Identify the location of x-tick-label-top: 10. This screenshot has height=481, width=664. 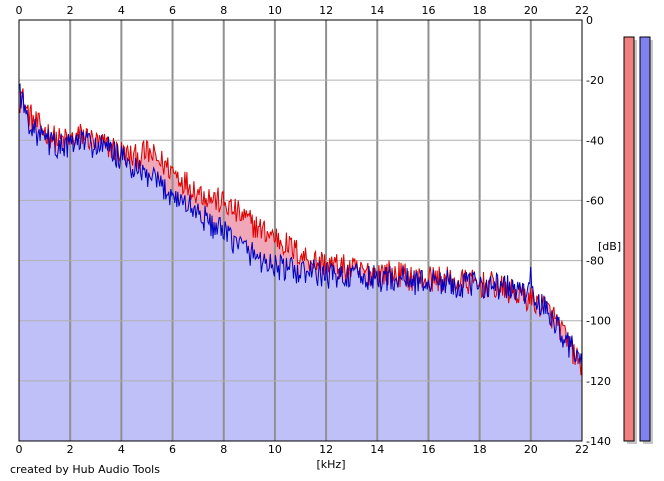
(275, 10).